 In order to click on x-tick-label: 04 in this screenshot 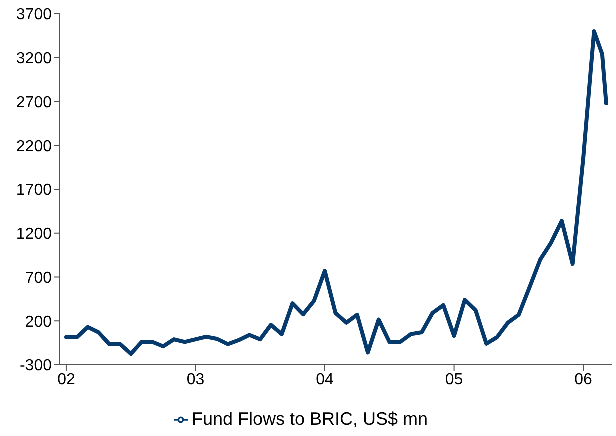, I will do `click(325, 379)`.